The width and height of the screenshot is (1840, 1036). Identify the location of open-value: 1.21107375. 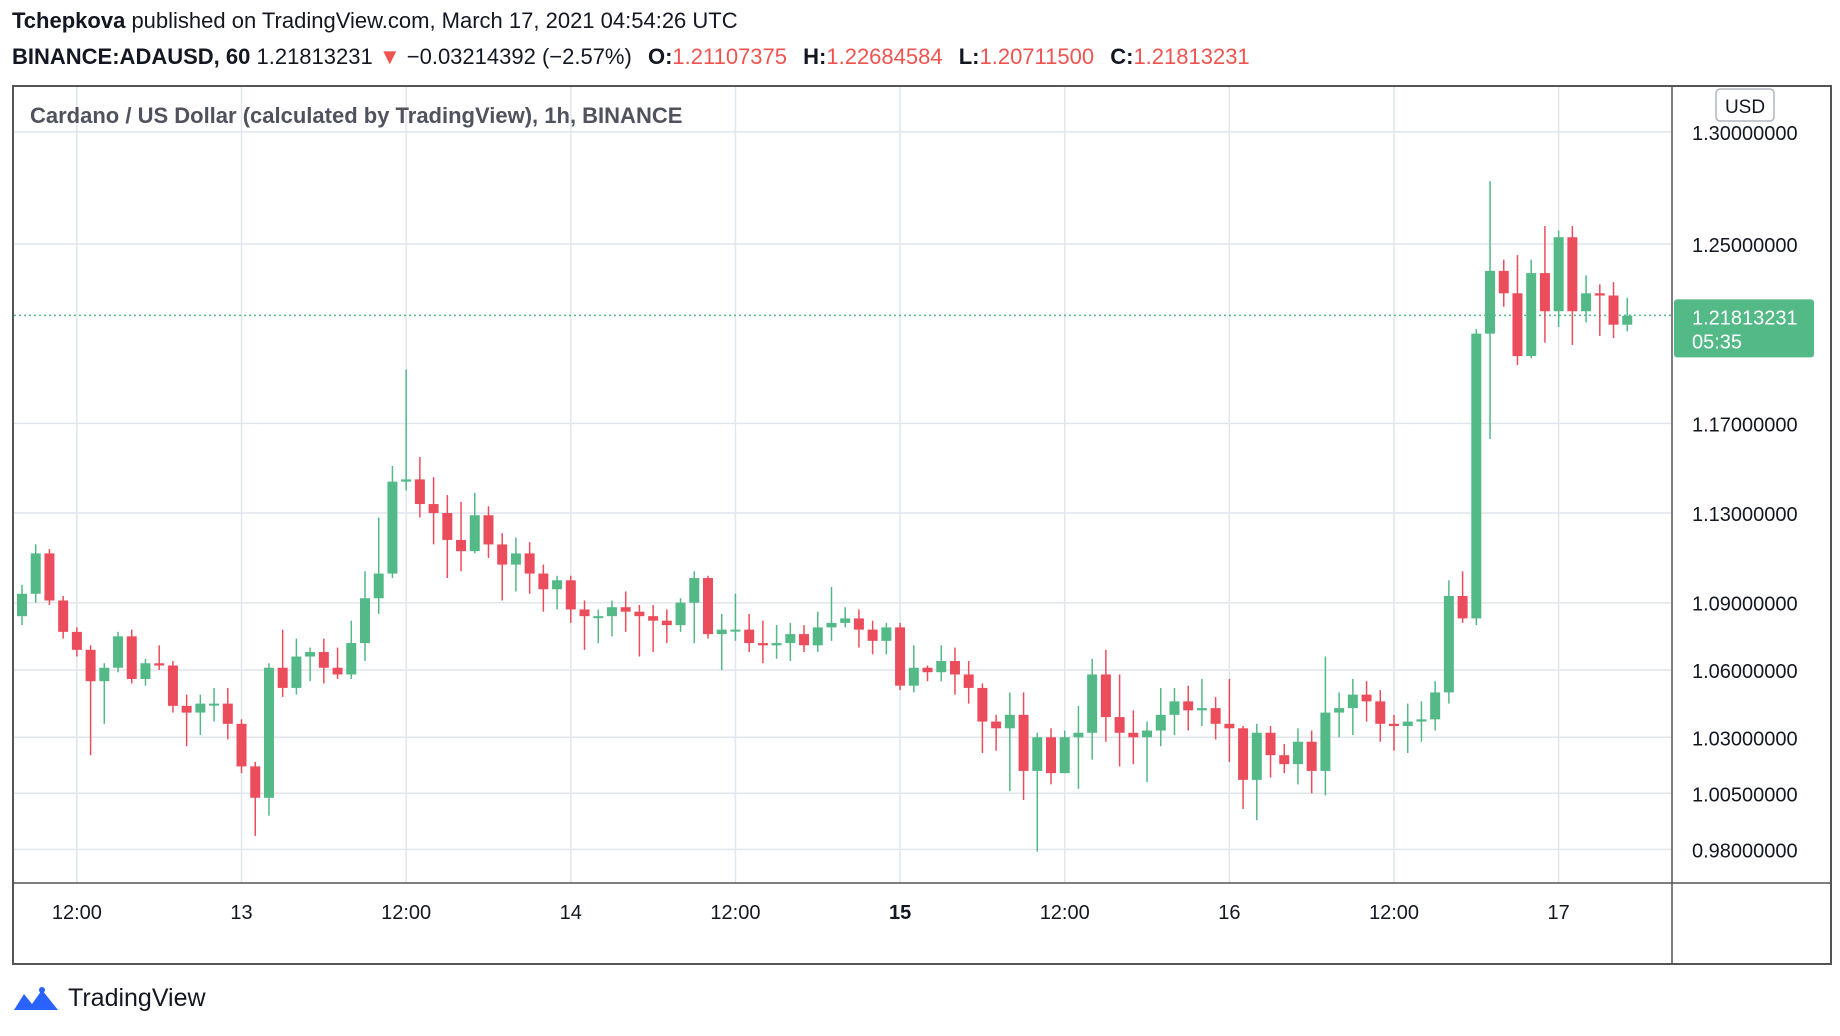
(730, 56).